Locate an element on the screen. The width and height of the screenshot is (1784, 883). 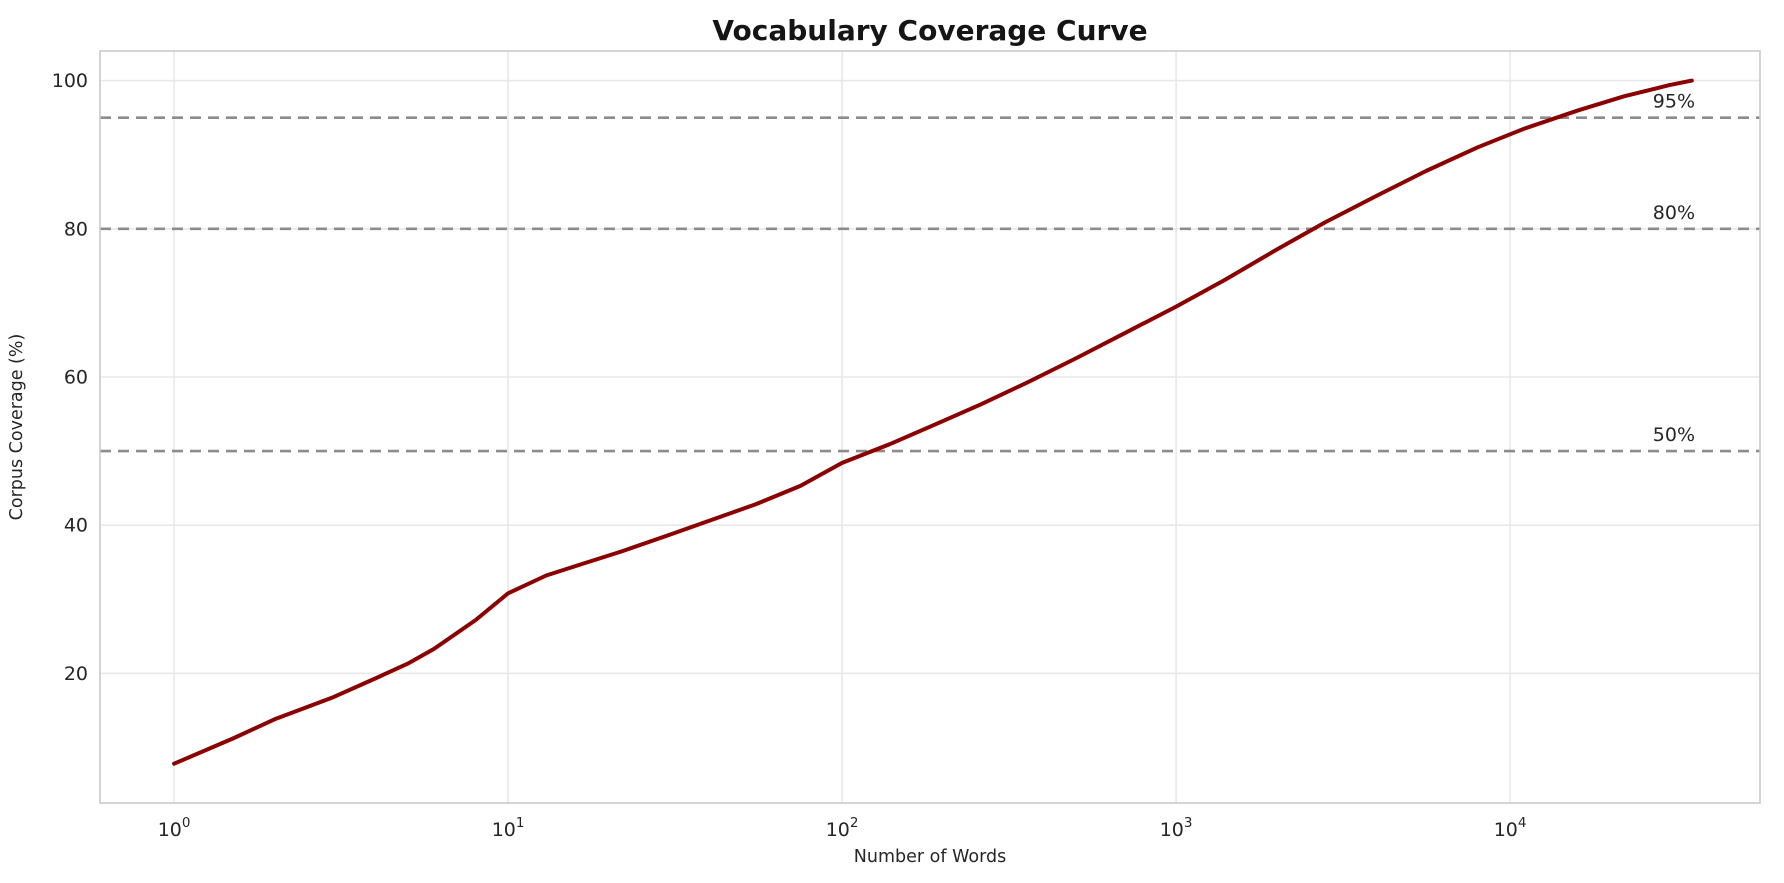
y-tick-label: 100 is located at coordinates (70, 81).